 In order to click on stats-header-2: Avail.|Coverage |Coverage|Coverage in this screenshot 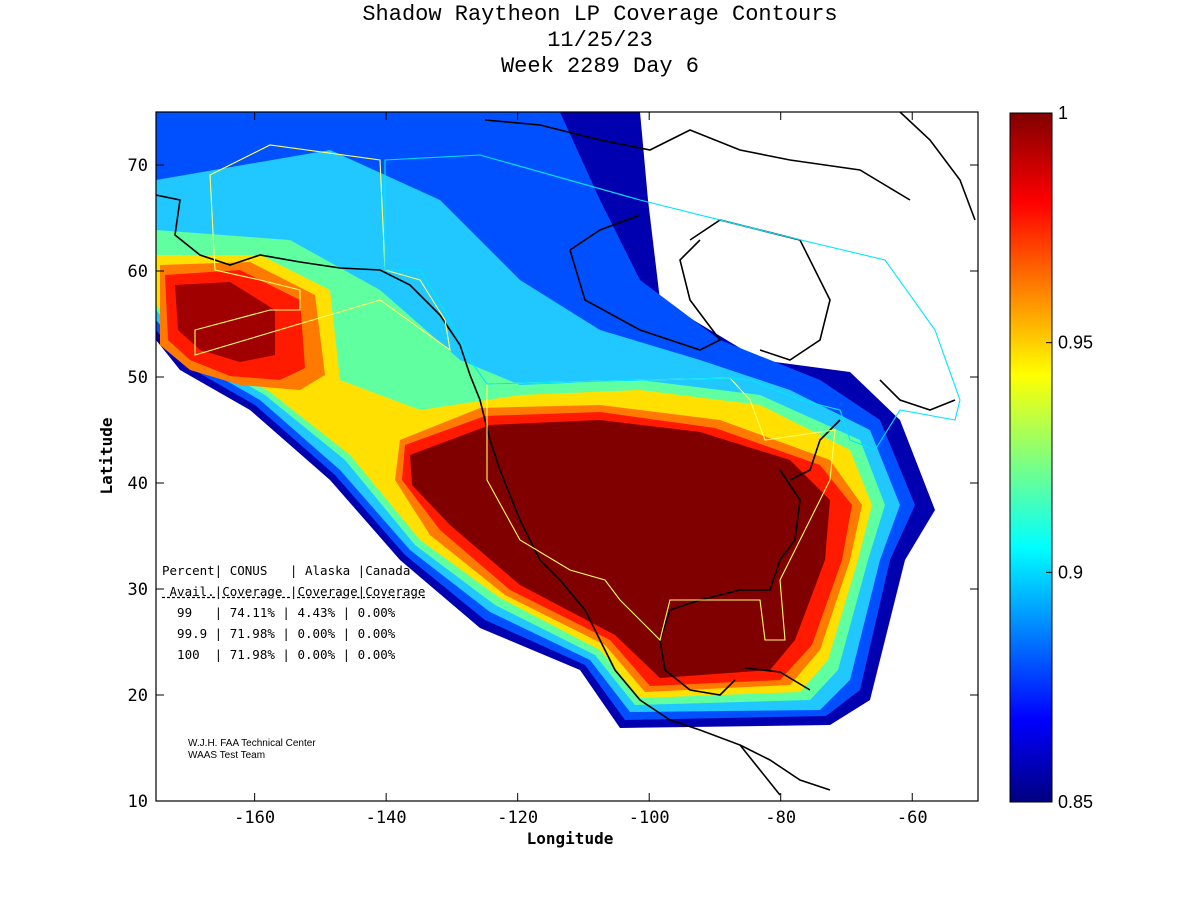, I will do `click(294, 591)`.